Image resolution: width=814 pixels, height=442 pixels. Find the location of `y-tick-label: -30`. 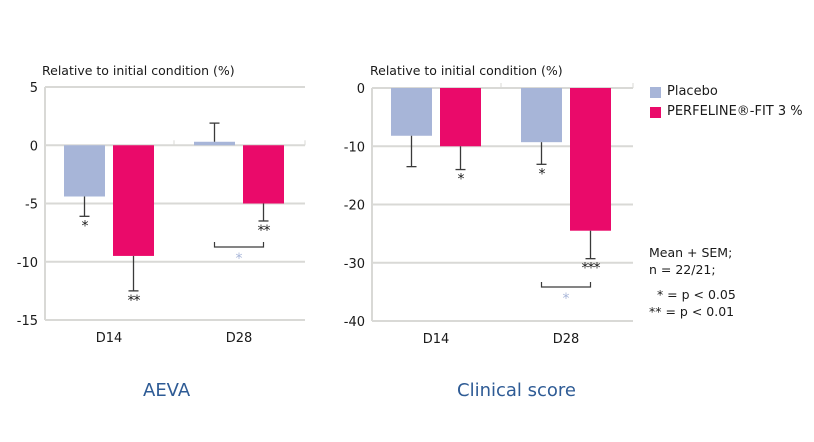

y-tick-label: -30 is located at coordinates (354, 264).